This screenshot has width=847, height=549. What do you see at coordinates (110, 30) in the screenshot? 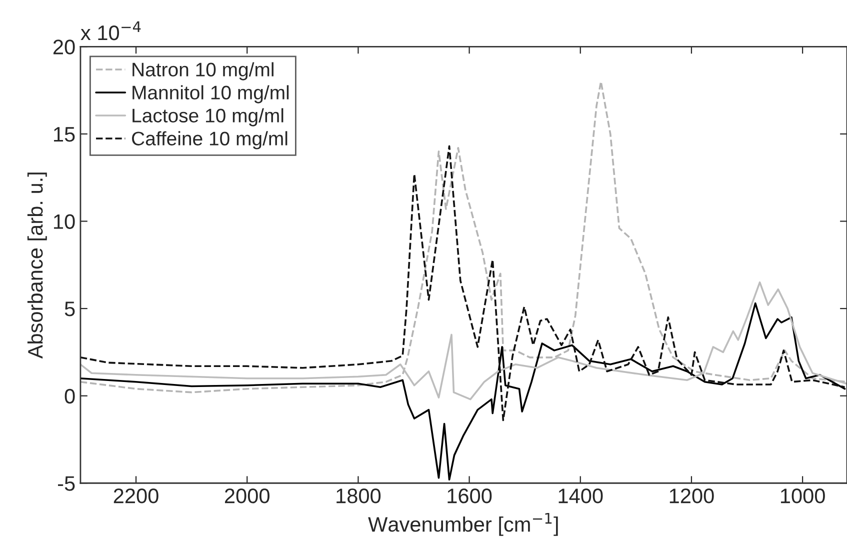
I see `text: x 10$^{−4}$` at bounding box center [110, 30].